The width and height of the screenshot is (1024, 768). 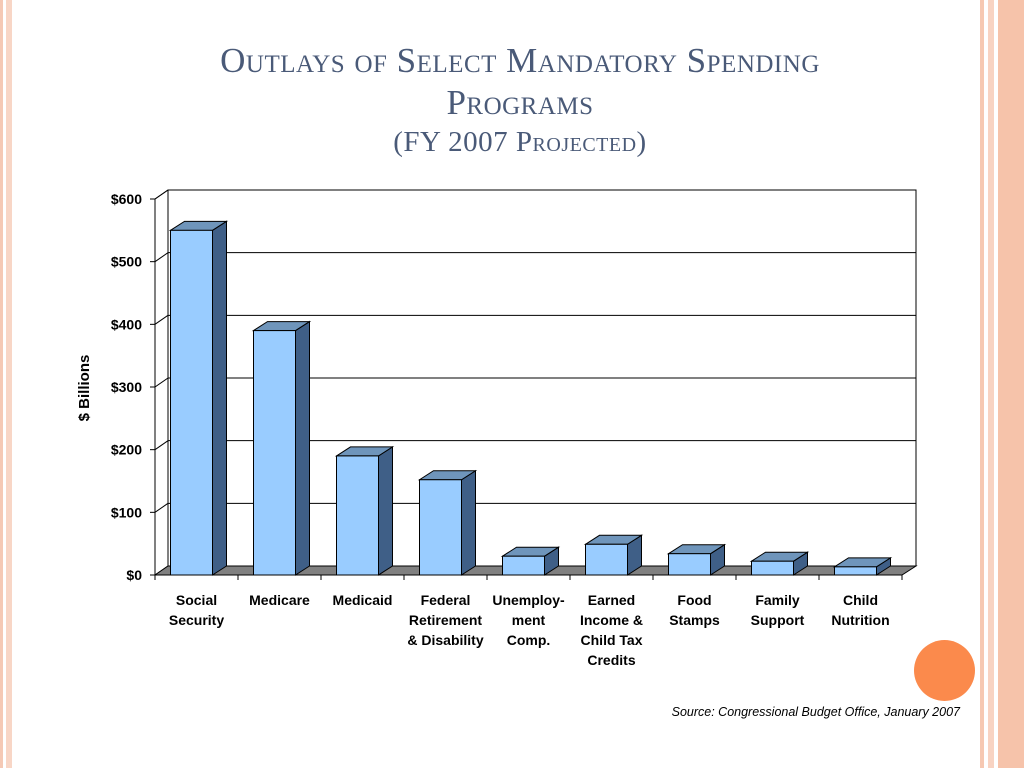 I want to click on x-tick-label-line: Medicare, so click(x=279, y=600).